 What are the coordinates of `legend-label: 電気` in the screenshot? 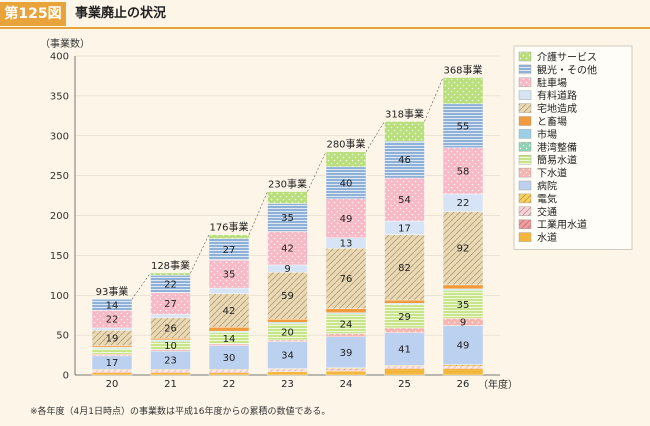 It's located at (547, 198).